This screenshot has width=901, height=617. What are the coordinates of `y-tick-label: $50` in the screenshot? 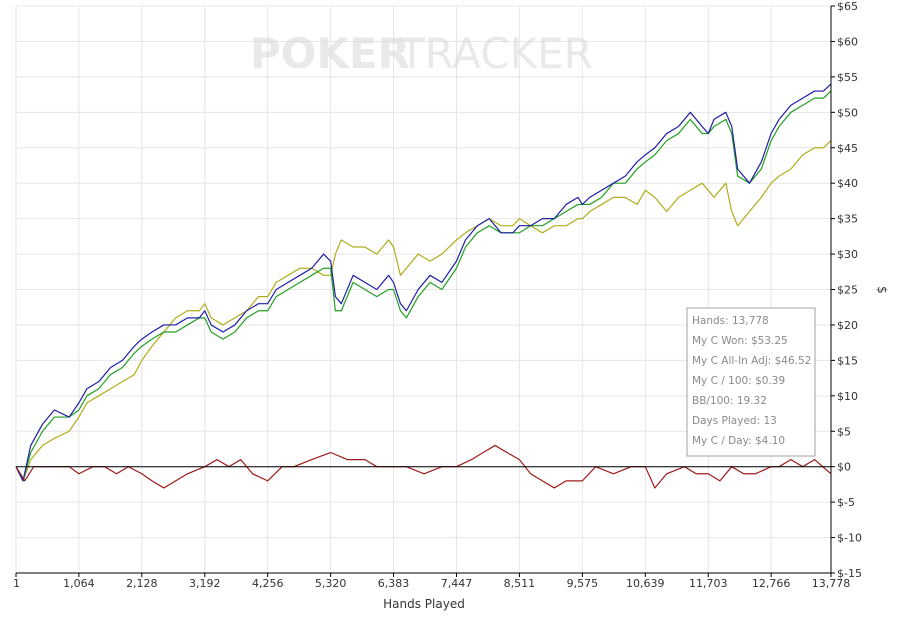 It's located at (847, 112).